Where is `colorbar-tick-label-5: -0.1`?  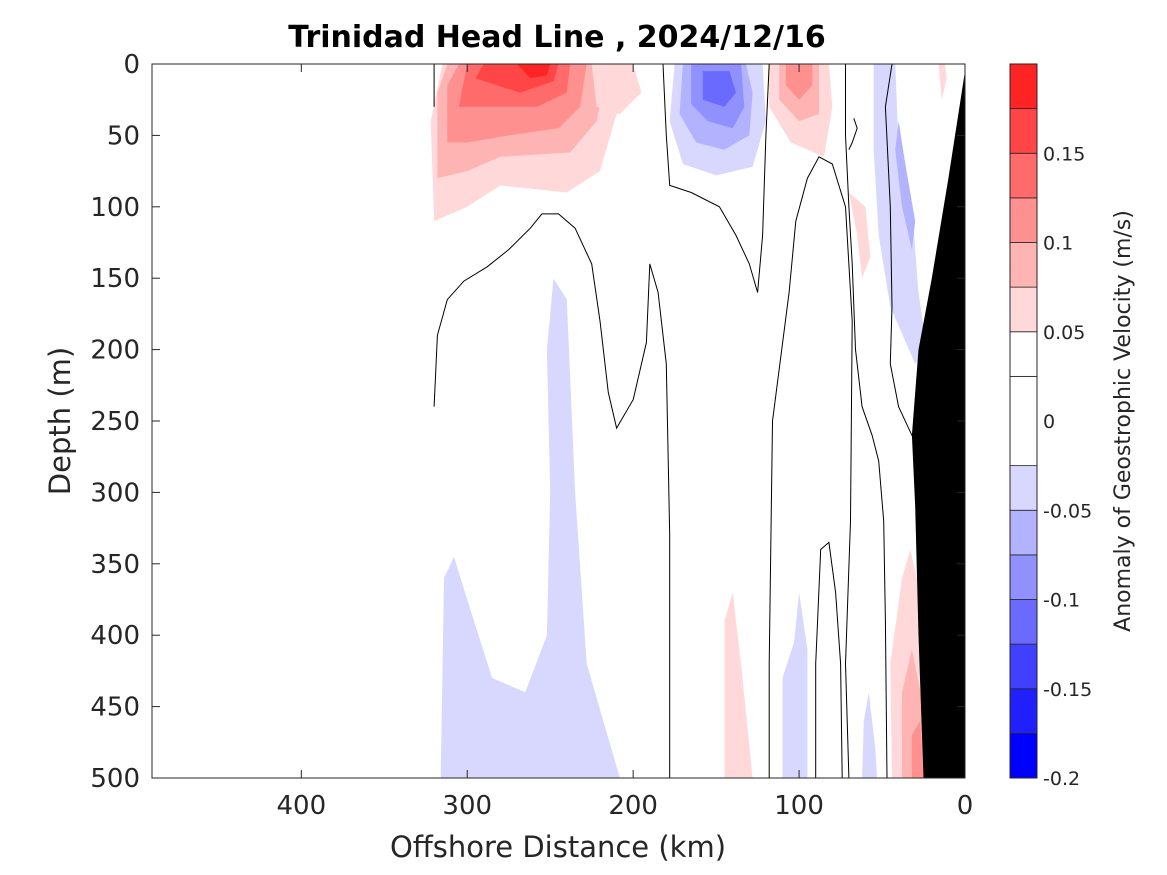 colorbar-tick-label-5: -0.1 is located at coordinates (1061, 601).